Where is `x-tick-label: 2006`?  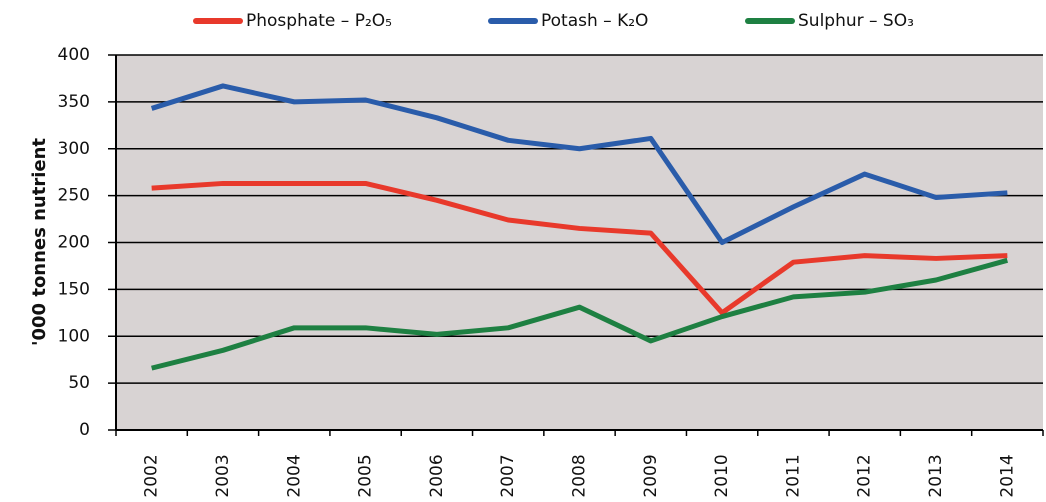
x-tick-label: 2006 is located at coordinates (437, 475).